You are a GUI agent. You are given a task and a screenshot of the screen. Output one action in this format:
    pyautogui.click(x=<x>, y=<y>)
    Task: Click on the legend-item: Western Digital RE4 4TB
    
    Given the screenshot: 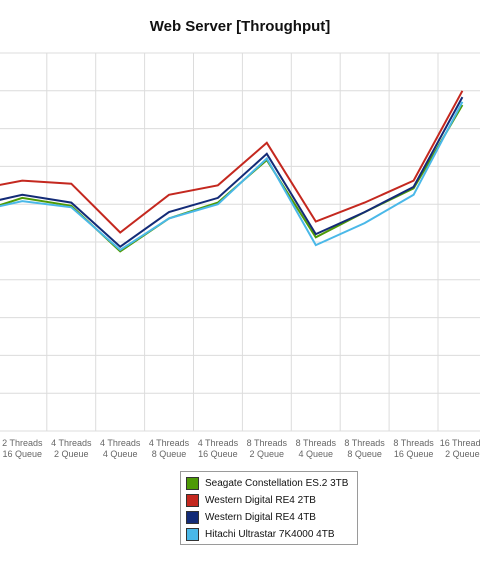 What is the action you would take?
    pyautogui.click(x=269, y=517)
    